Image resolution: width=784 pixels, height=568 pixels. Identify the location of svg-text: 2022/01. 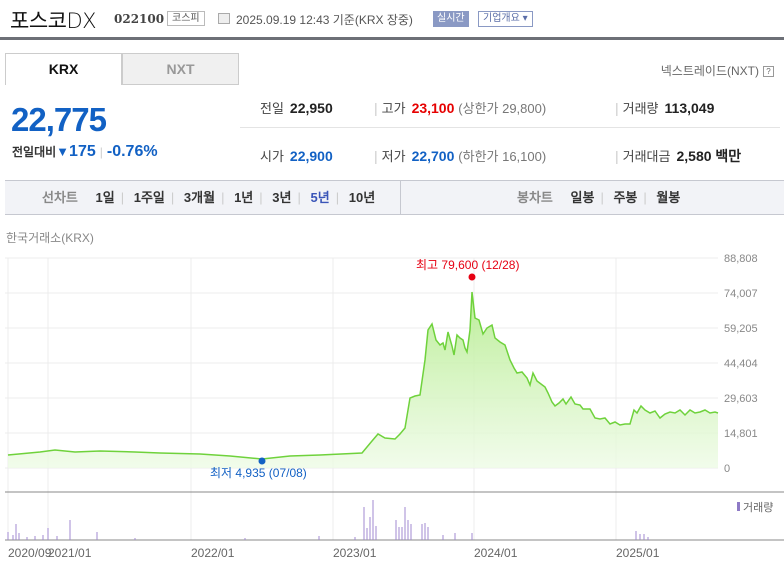
(213, 553).